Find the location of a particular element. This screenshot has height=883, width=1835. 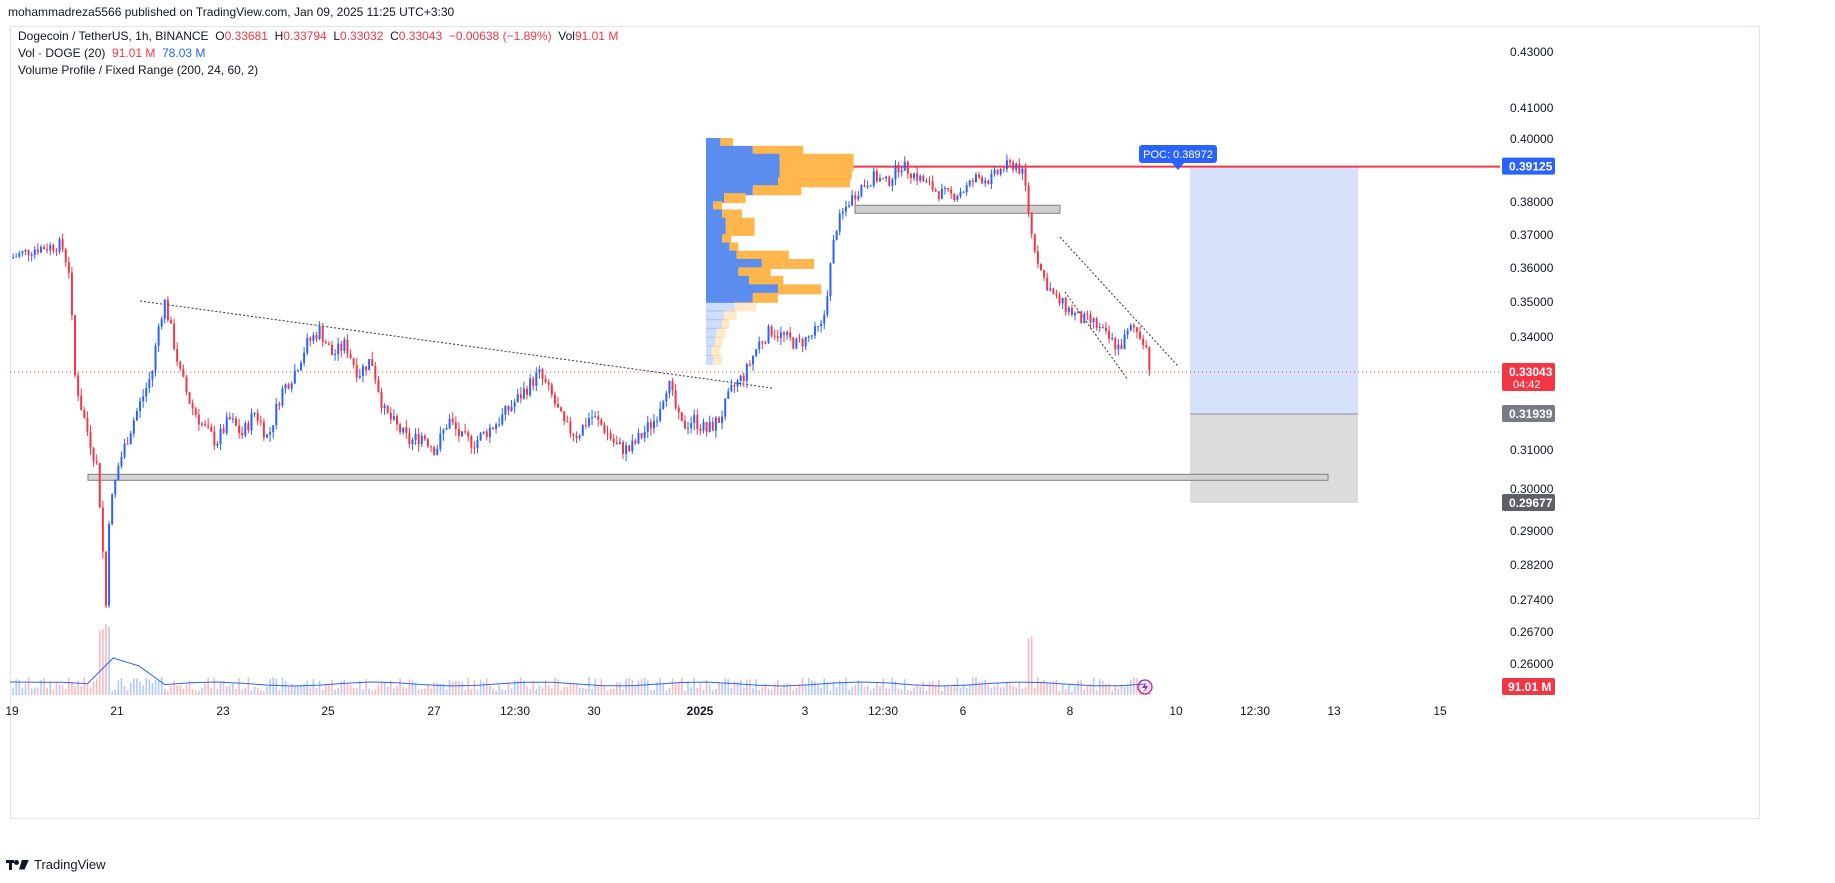

y-axis-tick: 0.41000 is located at coordinates (1532, 108).